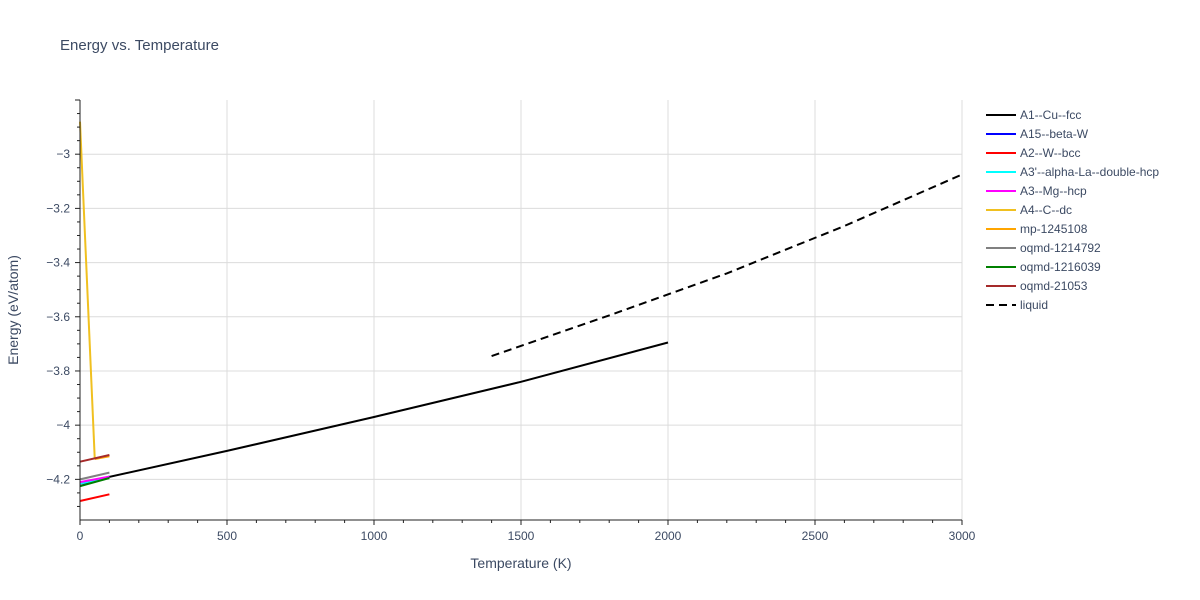  I want to click on y-tick-label: −4.2, so click(58, 479).